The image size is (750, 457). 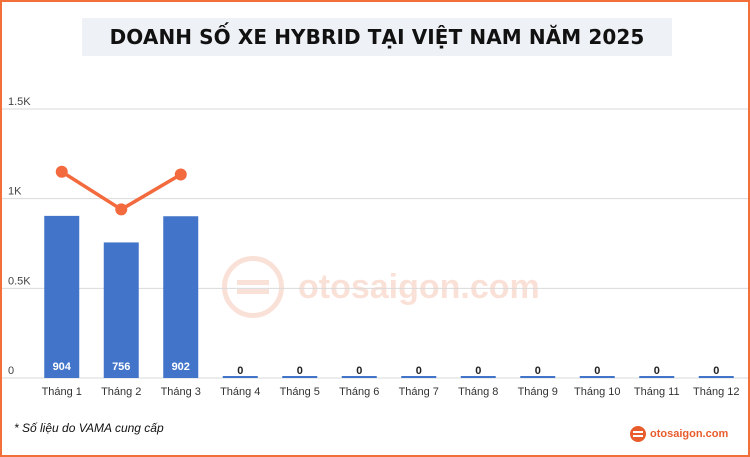 What do you see at coordinates (419, 286) in the screenshot?
I see `watermark-text: otosaigon.com` at bounding box center [419, 286].